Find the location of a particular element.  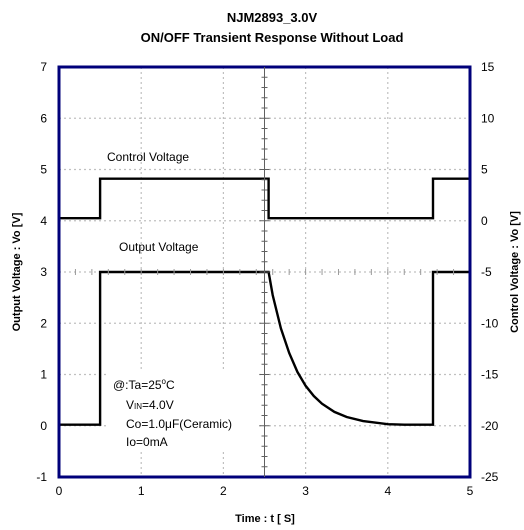

y-left-tick-label: -1 is located at coordinates (41, 477).